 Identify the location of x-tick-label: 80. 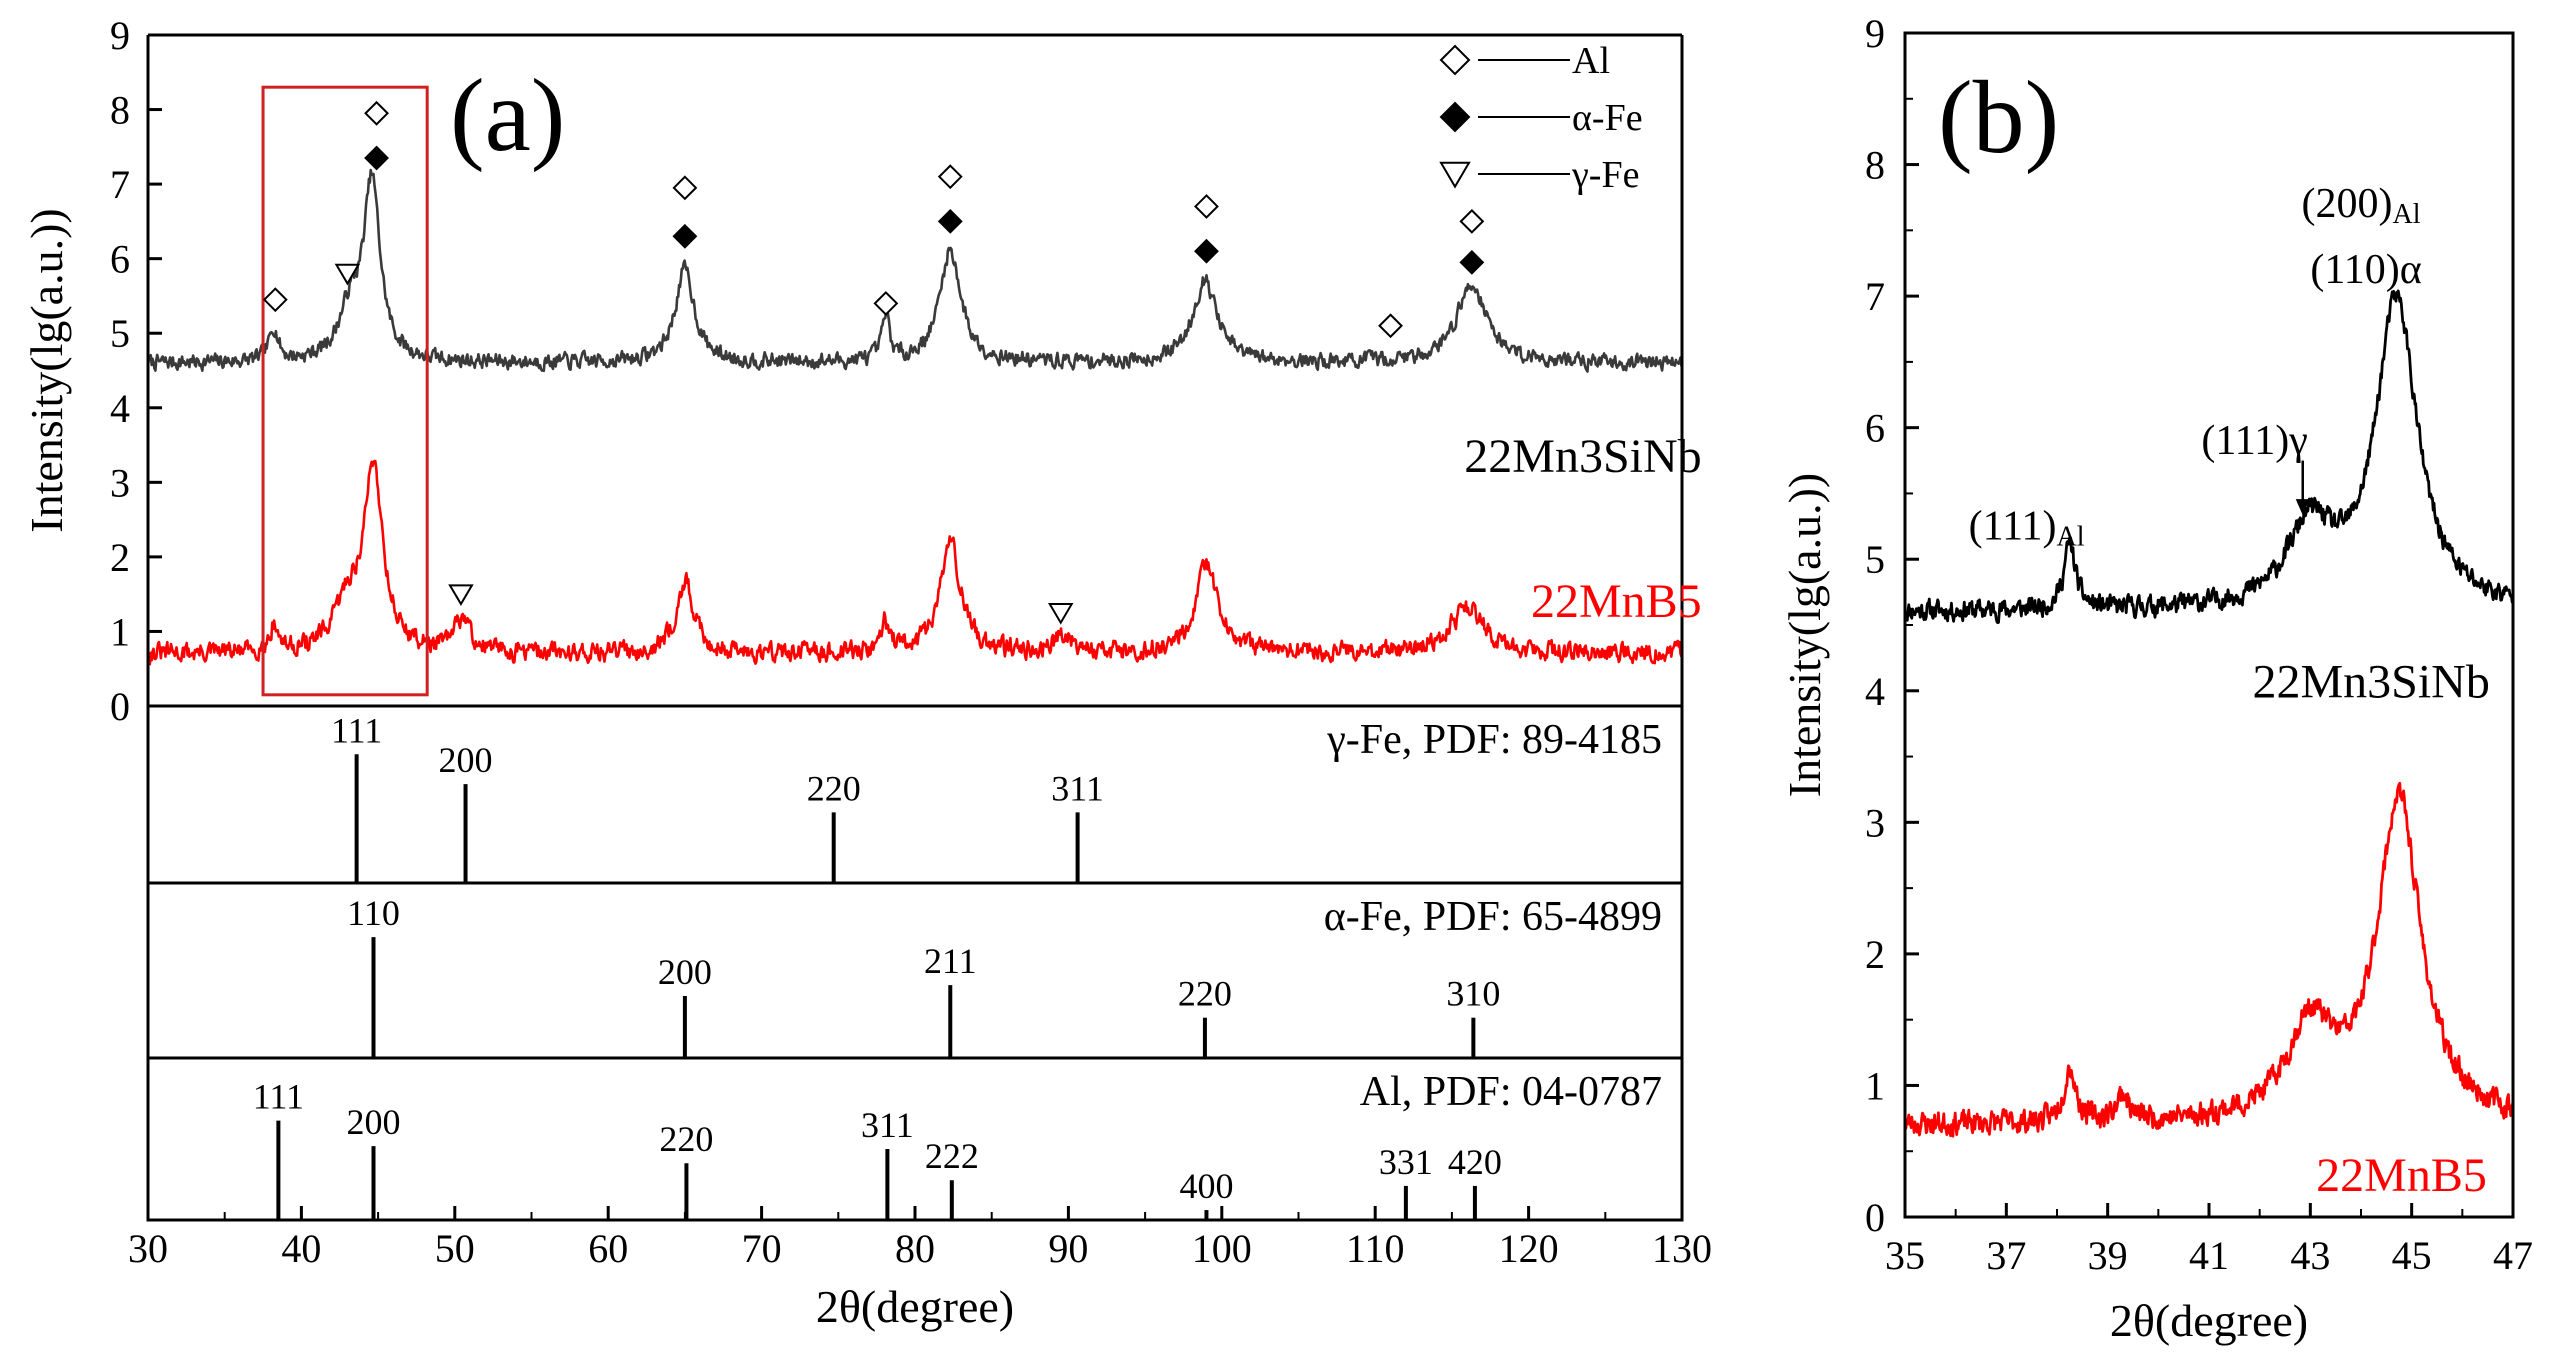
(915, 1248).